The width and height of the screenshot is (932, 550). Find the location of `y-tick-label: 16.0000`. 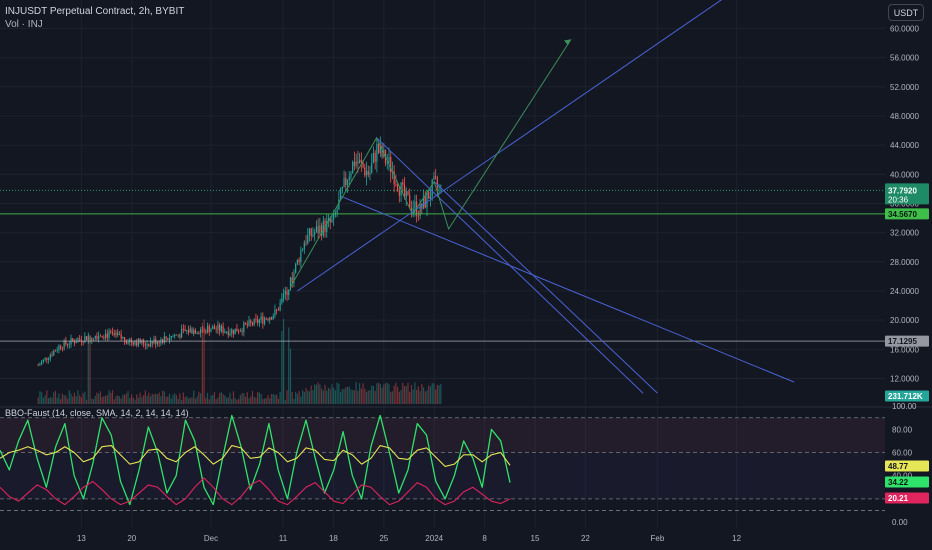

y-tick-label: 16.0000 is located at coordinates (904, 349).